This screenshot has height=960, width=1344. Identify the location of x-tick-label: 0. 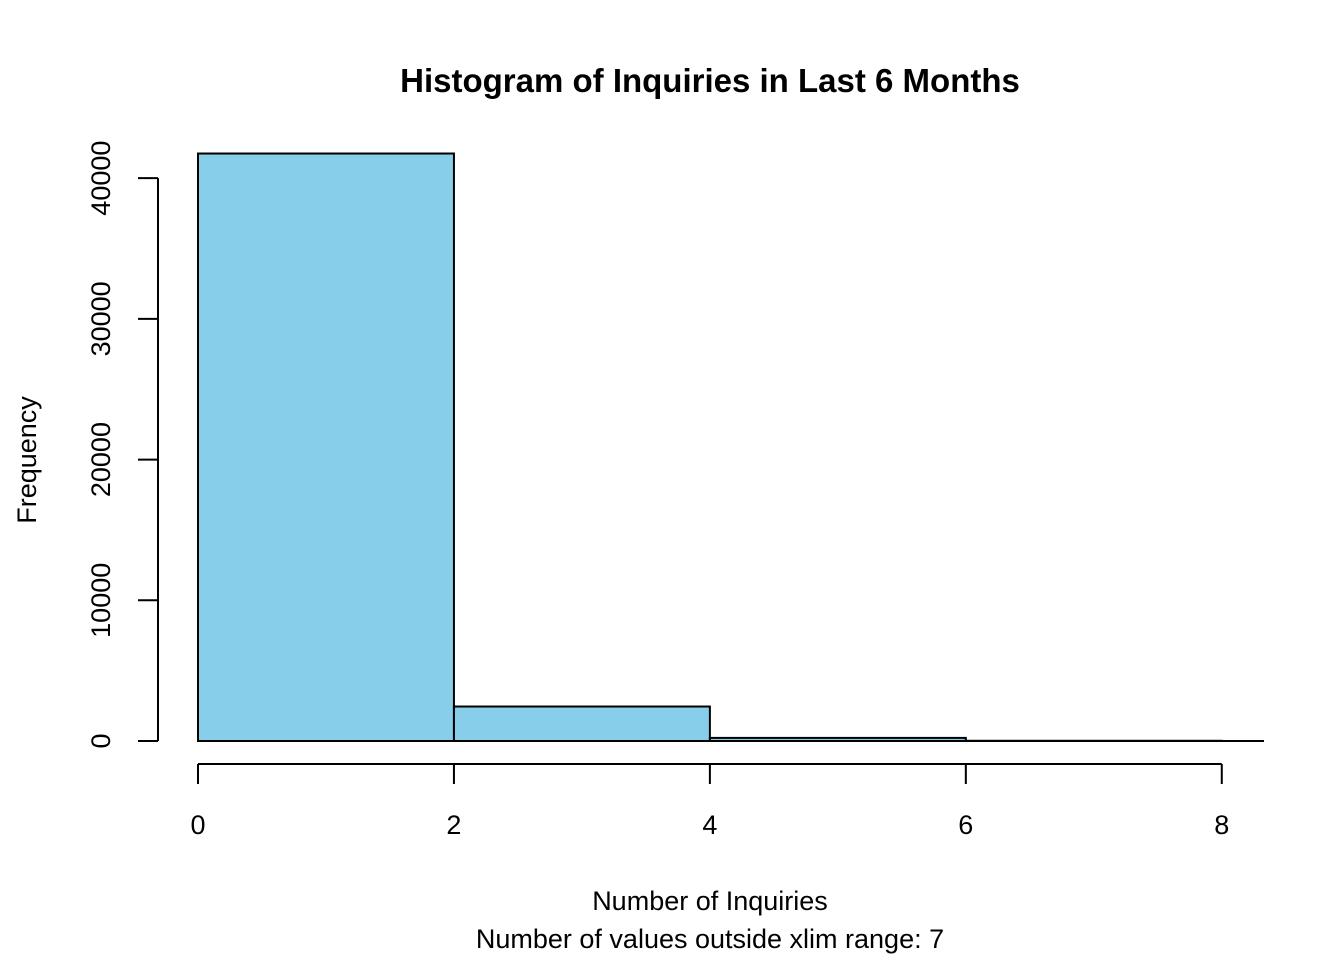
(197, 825).